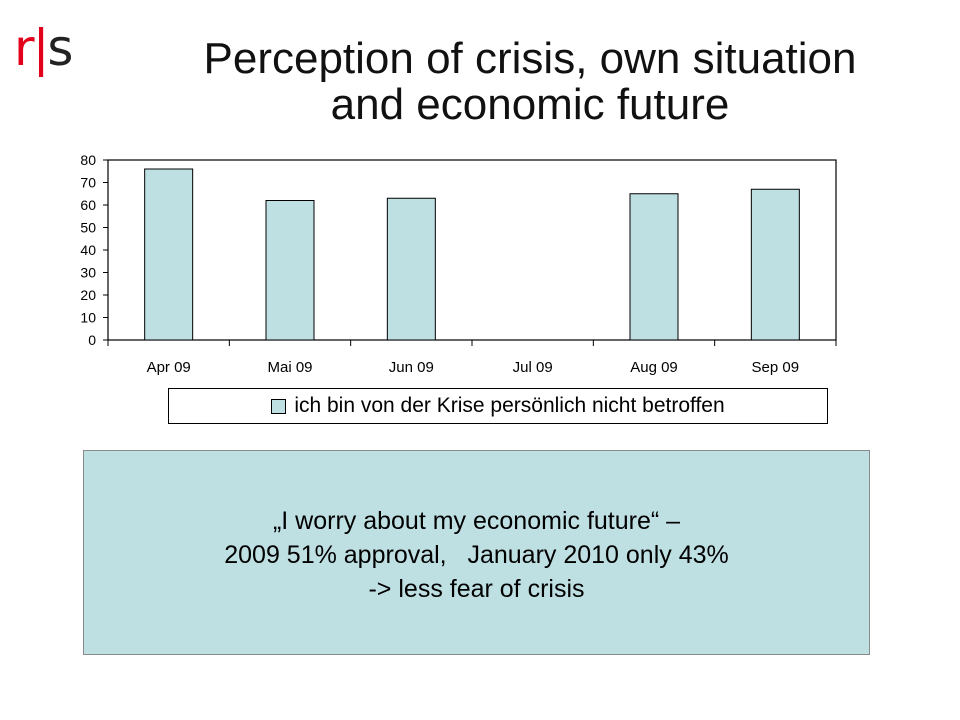 The image size is (960, 720). I want to click on x-tick-label: Apr 09, so click(169, 367).